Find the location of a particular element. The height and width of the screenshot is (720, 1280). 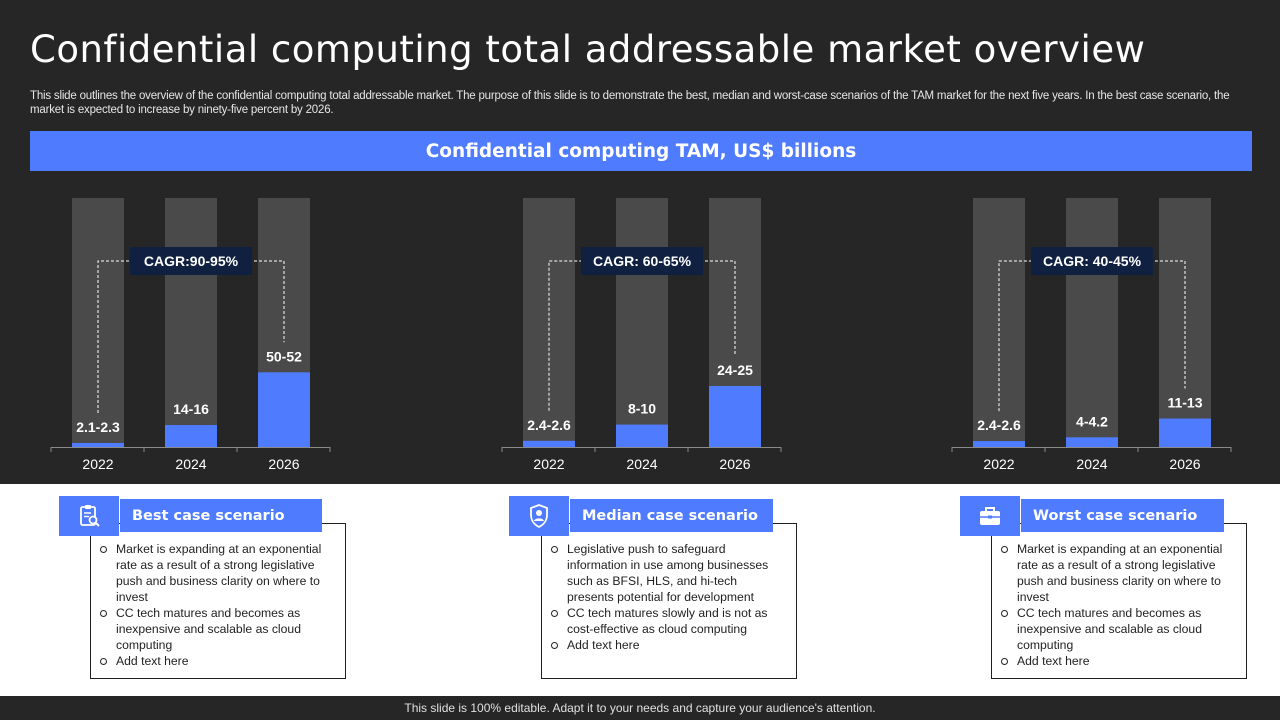

person-shield-icon is located at coordinates (539, 516).